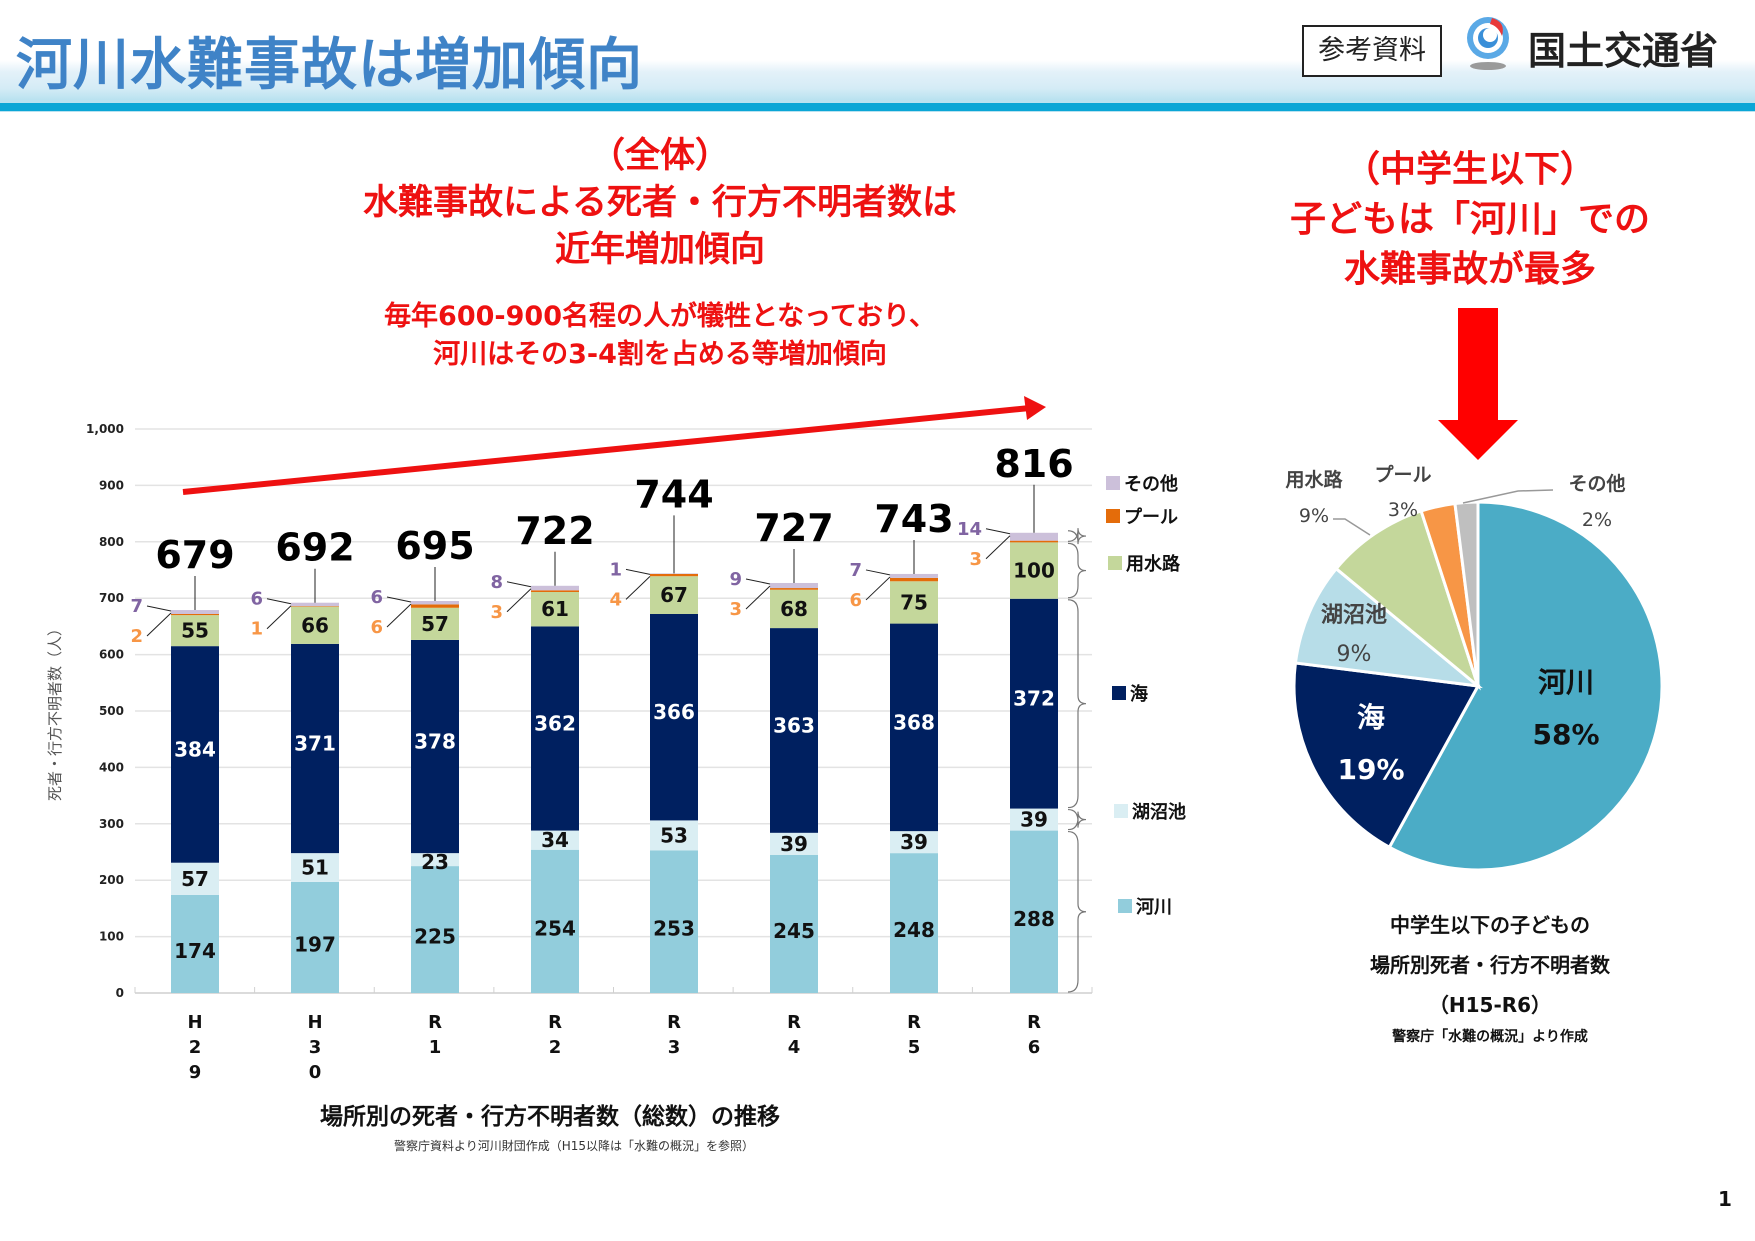 The width and height of the screenshot is (1755, 1241). Describe the element at coordinates (1139, 694) in the screenshot. I see `legend-label: 海` at that location.